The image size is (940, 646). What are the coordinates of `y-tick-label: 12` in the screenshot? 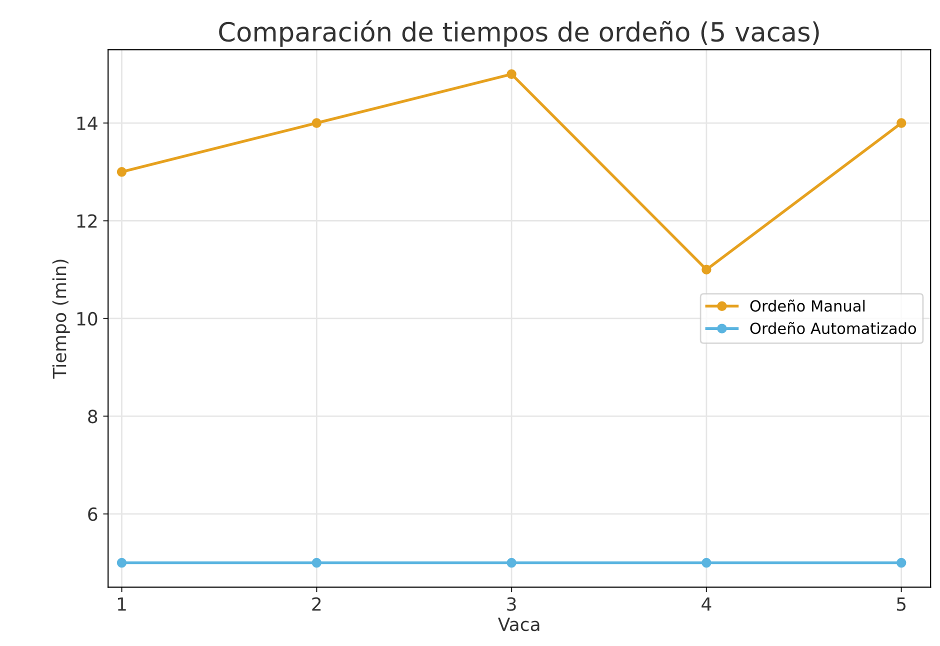 It's located at (87, 221).